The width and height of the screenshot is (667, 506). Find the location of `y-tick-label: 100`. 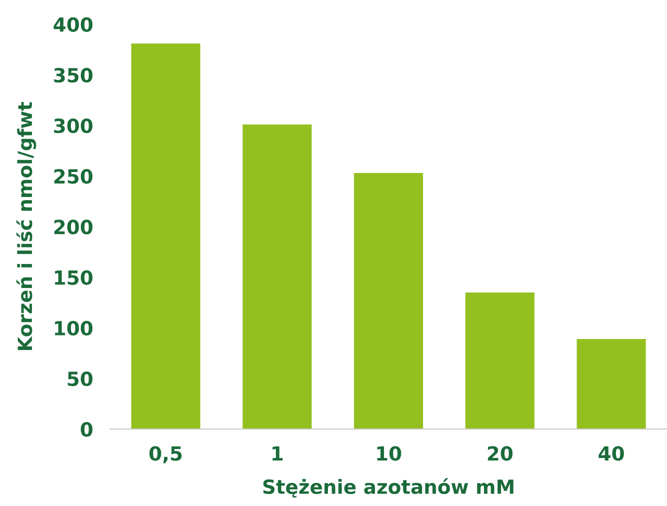

y-tick-label: 100 is located at coordinates (73, 328).